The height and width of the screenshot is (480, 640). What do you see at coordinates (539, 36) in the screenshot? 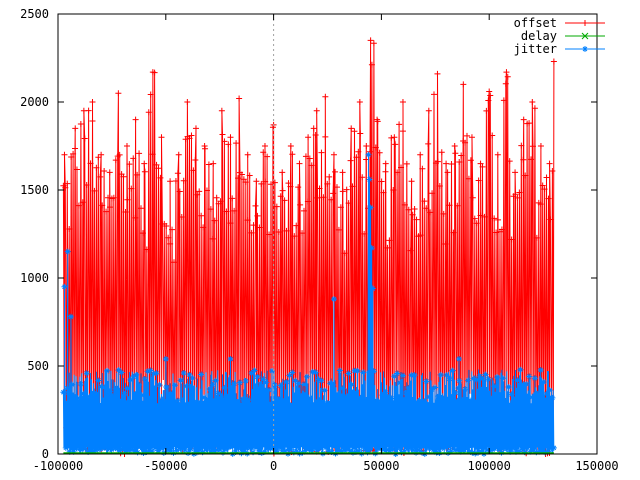
I see `legend-label-delay: delay` at bounding box center [539, 36].